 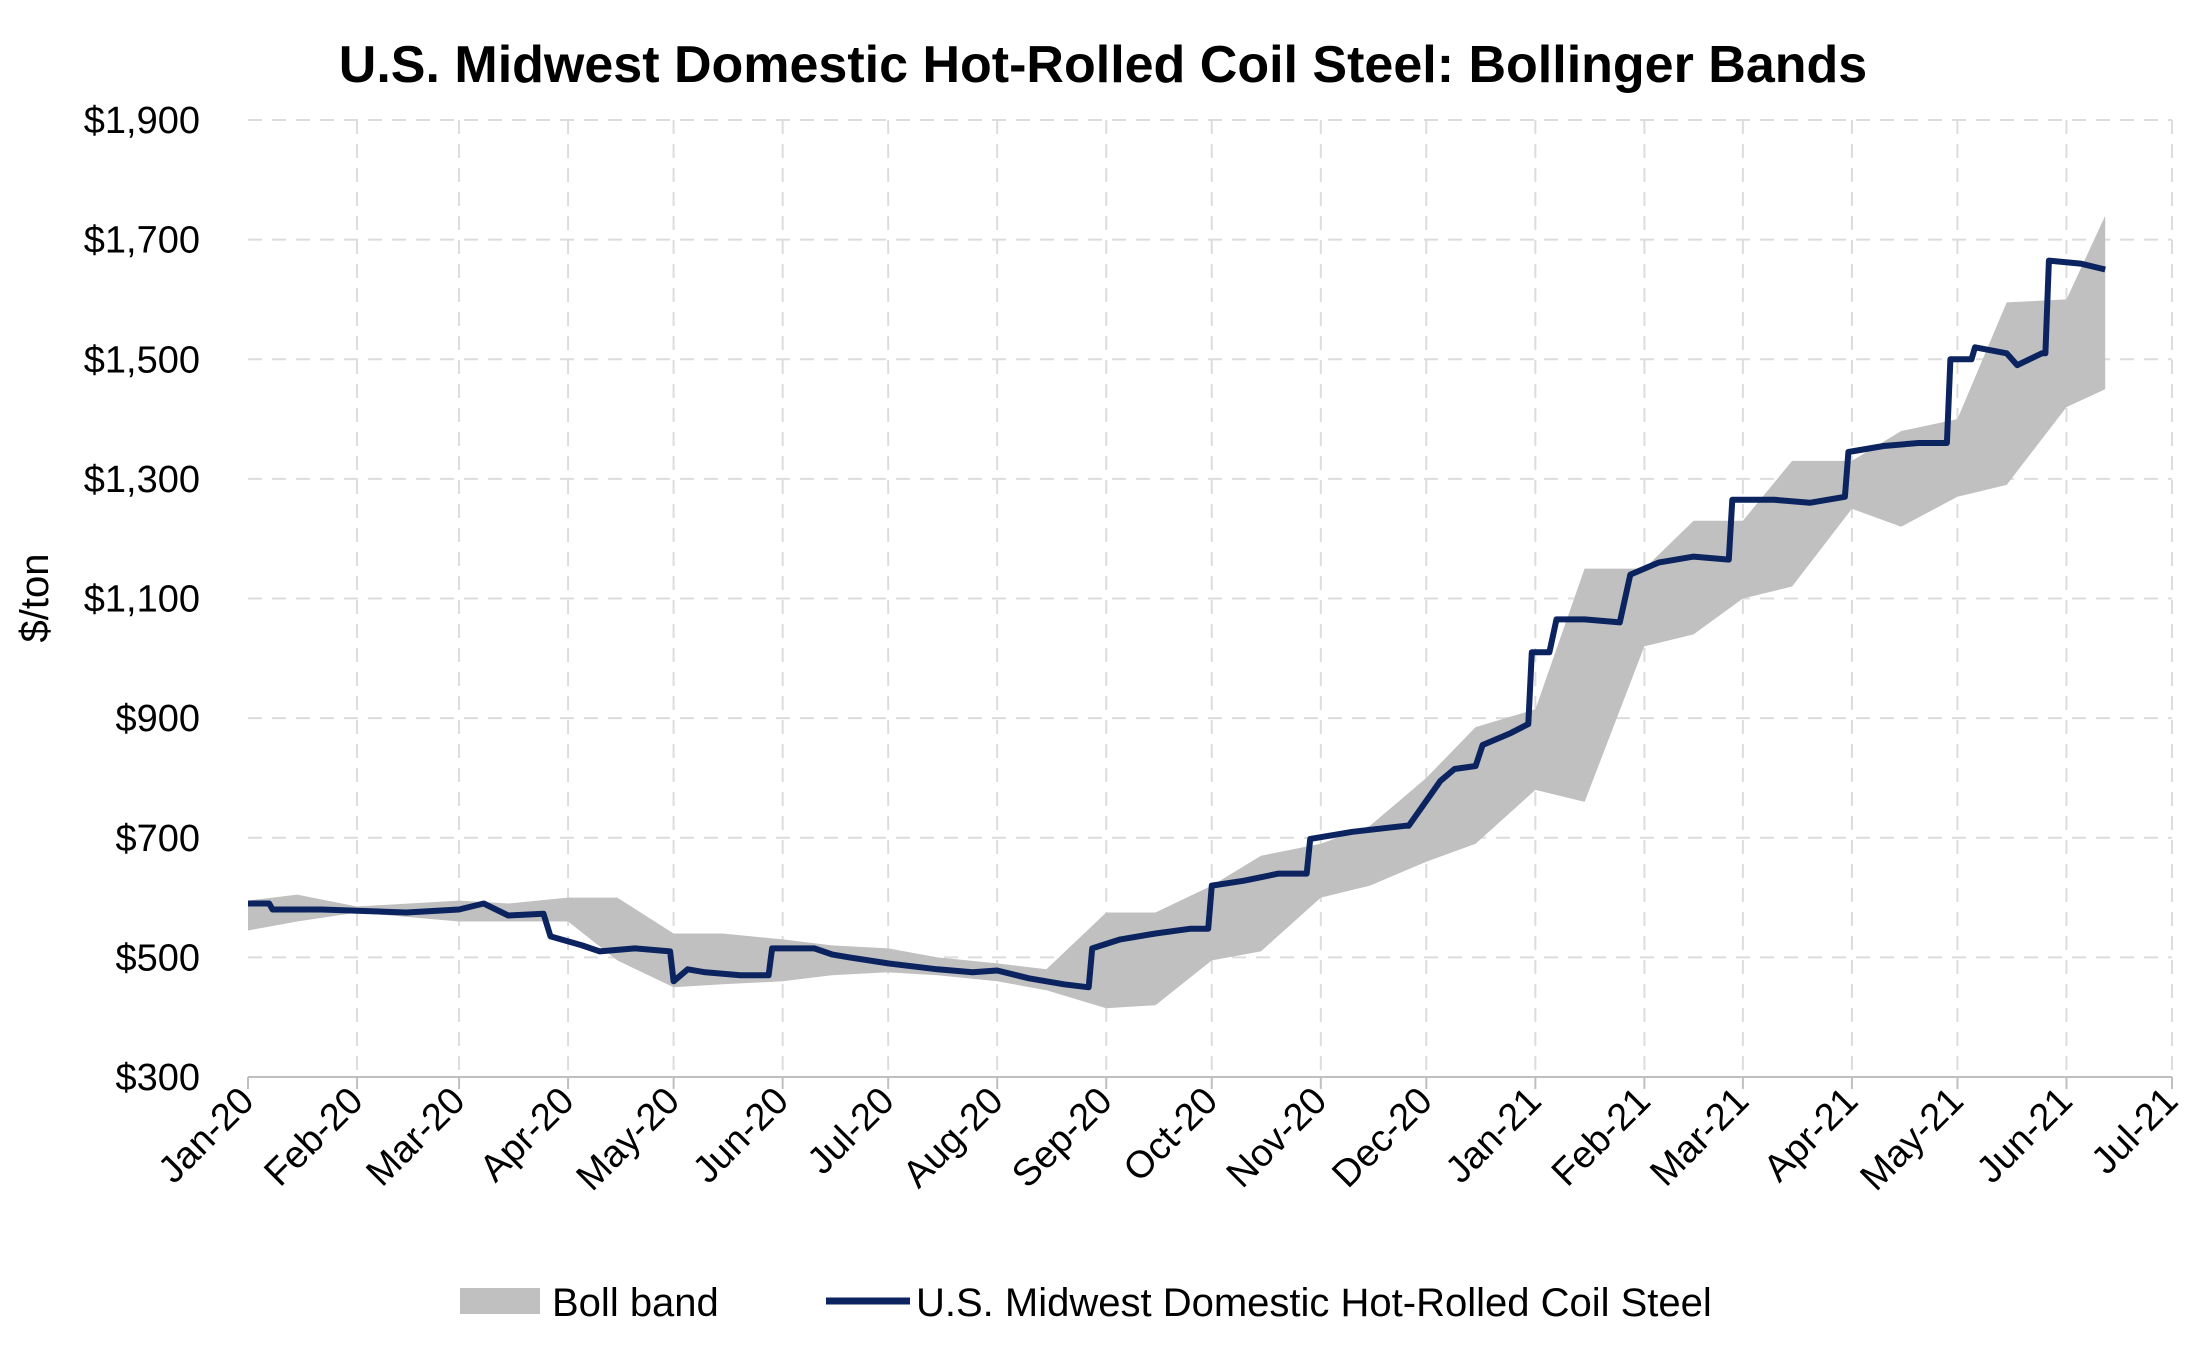 I want to click on x-tick-label: Mar-20, so click(x=416, y=1137).